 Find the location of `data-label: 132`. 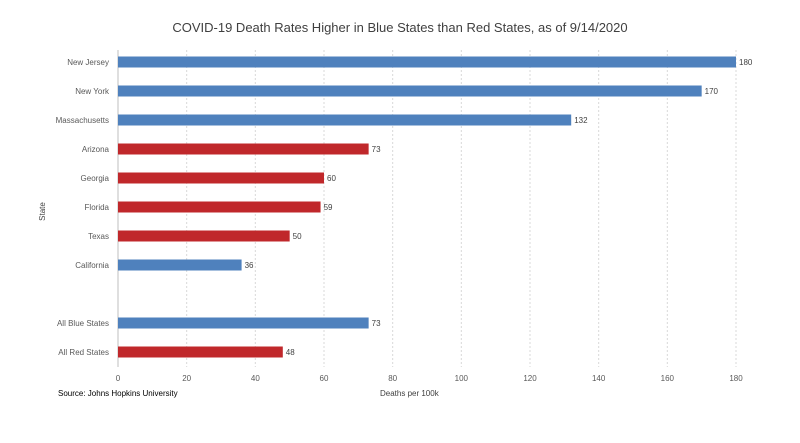

data-label: 132 is located at coordinates (581, 120).